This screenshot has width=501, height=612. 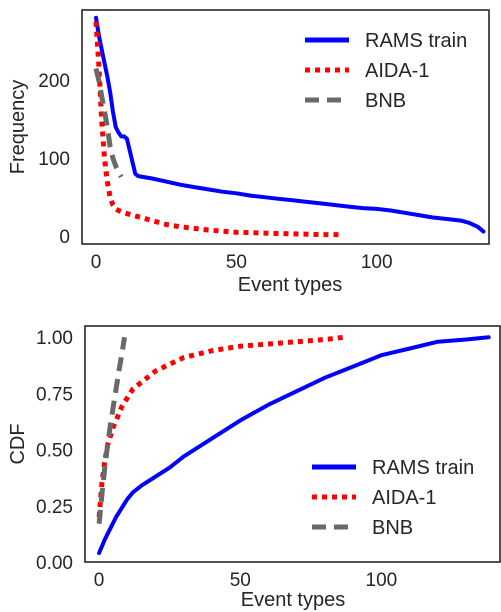 I want to click on frequency-legend: RAMS train AIDA-1 BNB, so click(x=386, y=71).